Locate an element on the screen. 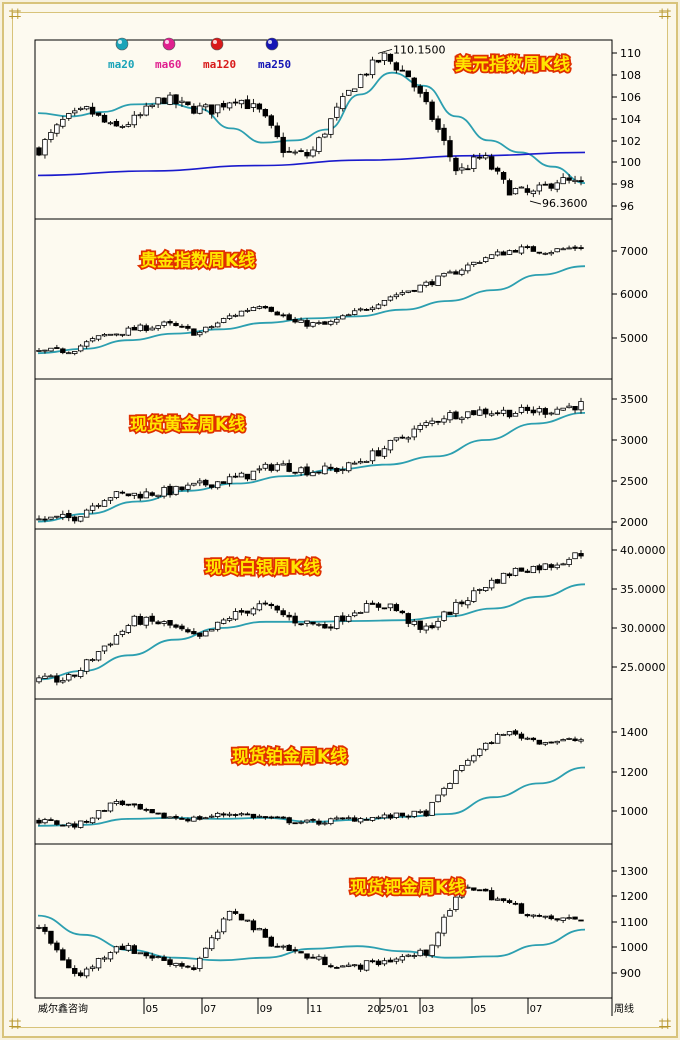 The height and width of the screenshot is (1040, 680). y-tick-label: 110 is located at coordinates (630, 53).